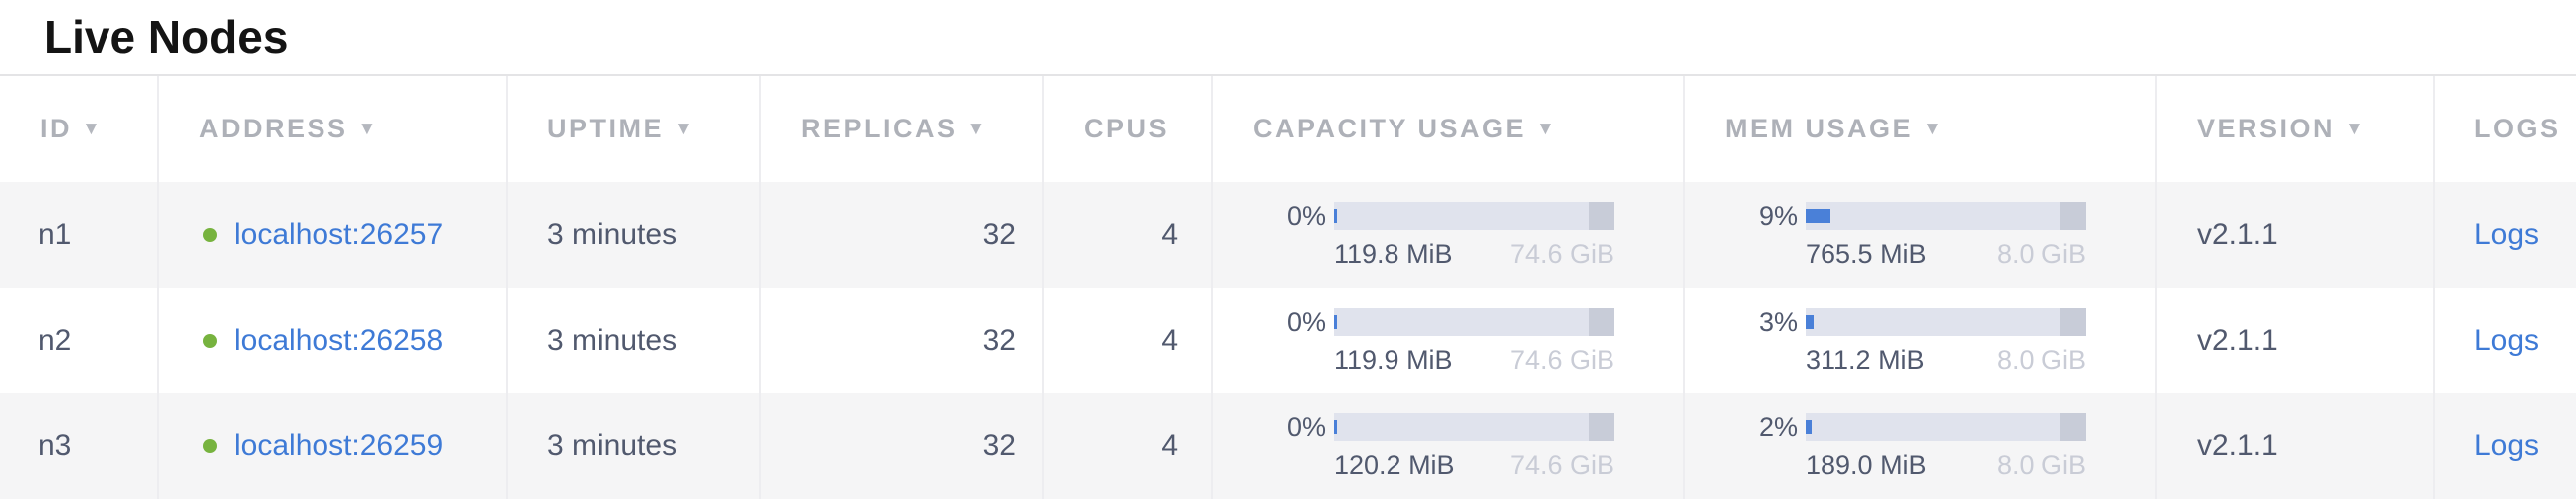  Describe the element at coordinates (1819, 128) in the screenshot. I see `column-header-label: MEM USAGE` at that location.